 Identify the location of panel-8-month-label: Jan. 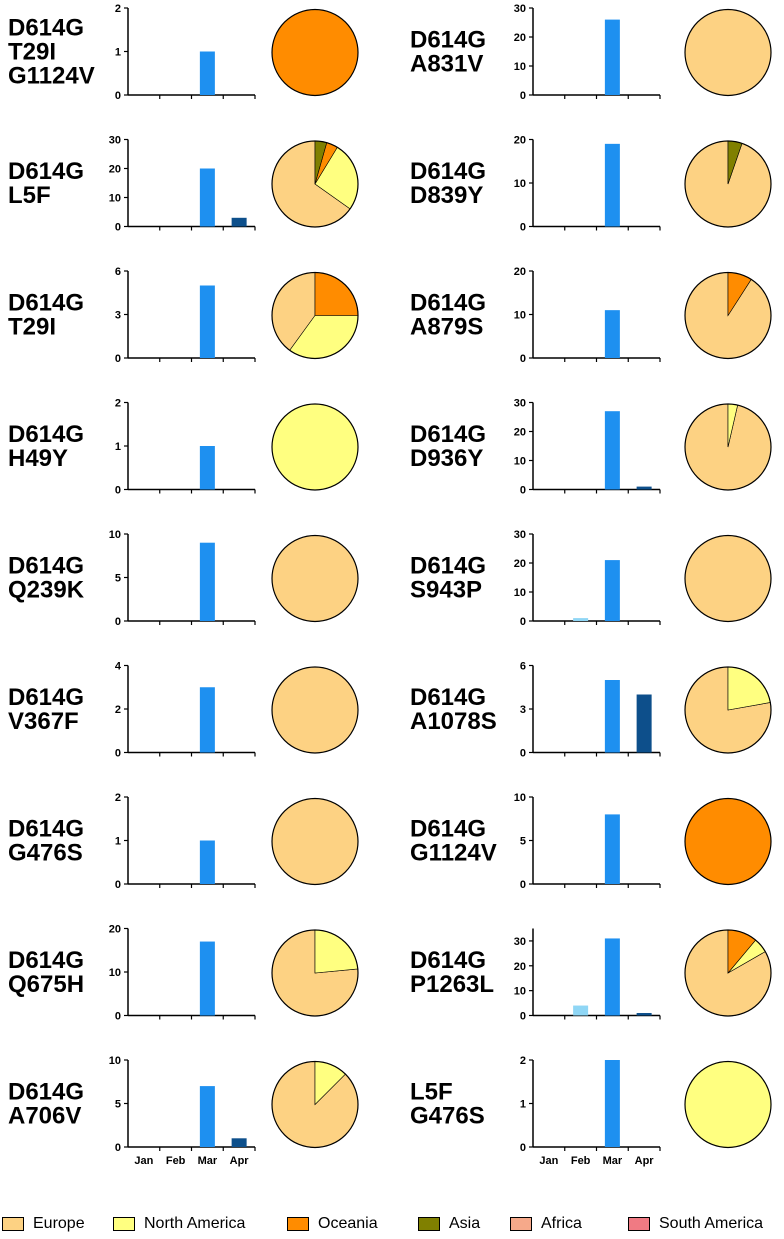
(143, 1161).